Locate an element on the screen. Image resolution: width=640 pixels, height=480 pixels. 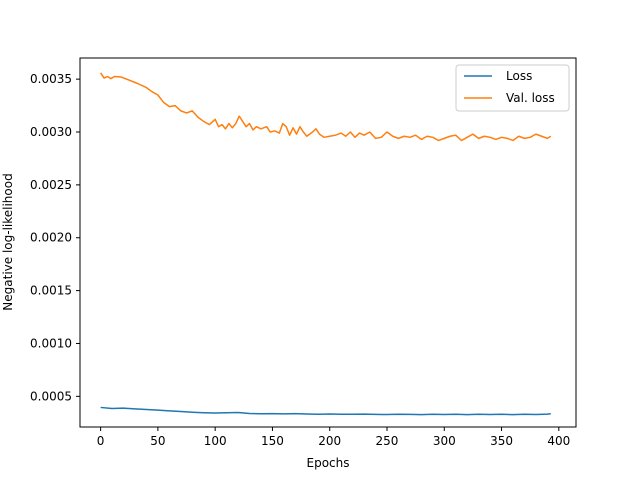
x-tick-label: 200 is located at coordinates (329, 441).